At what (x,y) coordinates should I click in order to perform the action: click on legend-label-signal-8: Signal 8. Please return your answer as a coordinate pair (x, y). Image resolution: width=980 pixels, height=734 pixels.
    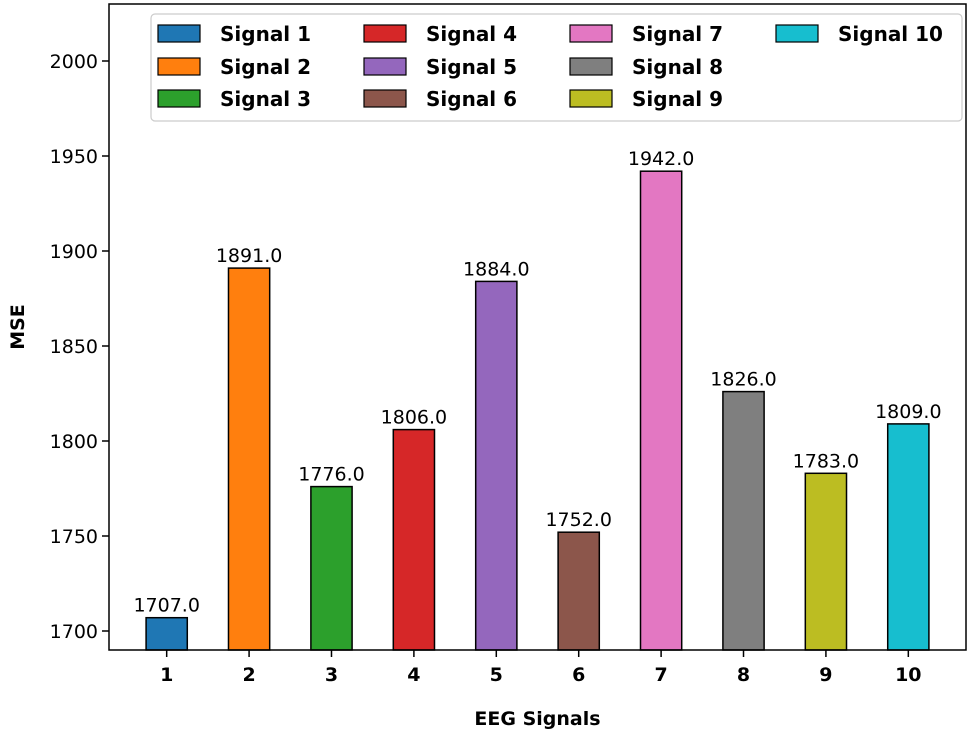
    Looking at the image, I should click on (677, 67).